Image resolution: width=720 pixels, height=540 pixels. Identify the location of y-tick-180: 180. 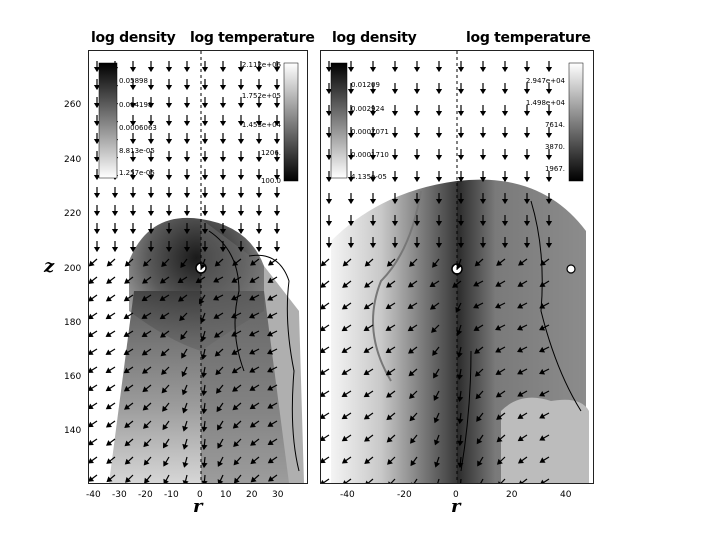
(73, 323).